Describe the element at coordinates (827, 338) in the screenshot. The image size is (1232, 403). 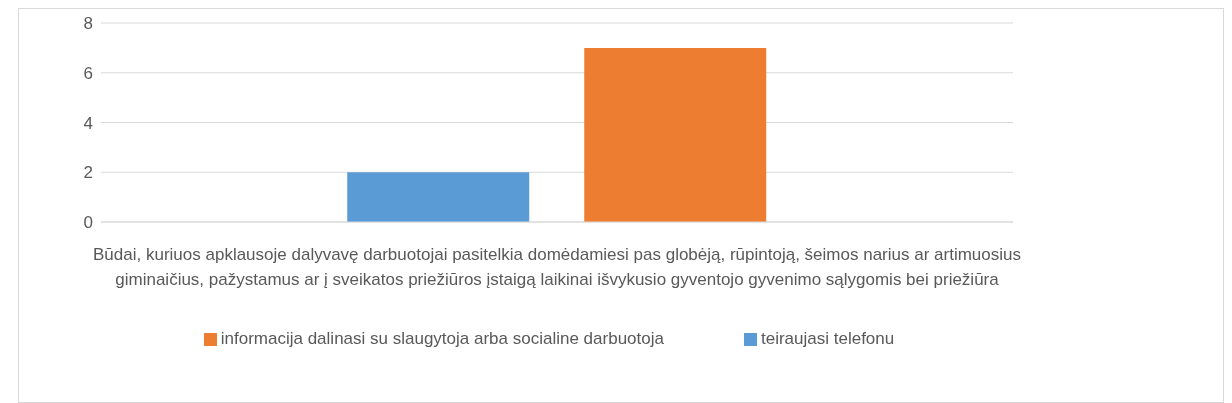
I see `legend-label: teiraujasi telefonu` at that location.